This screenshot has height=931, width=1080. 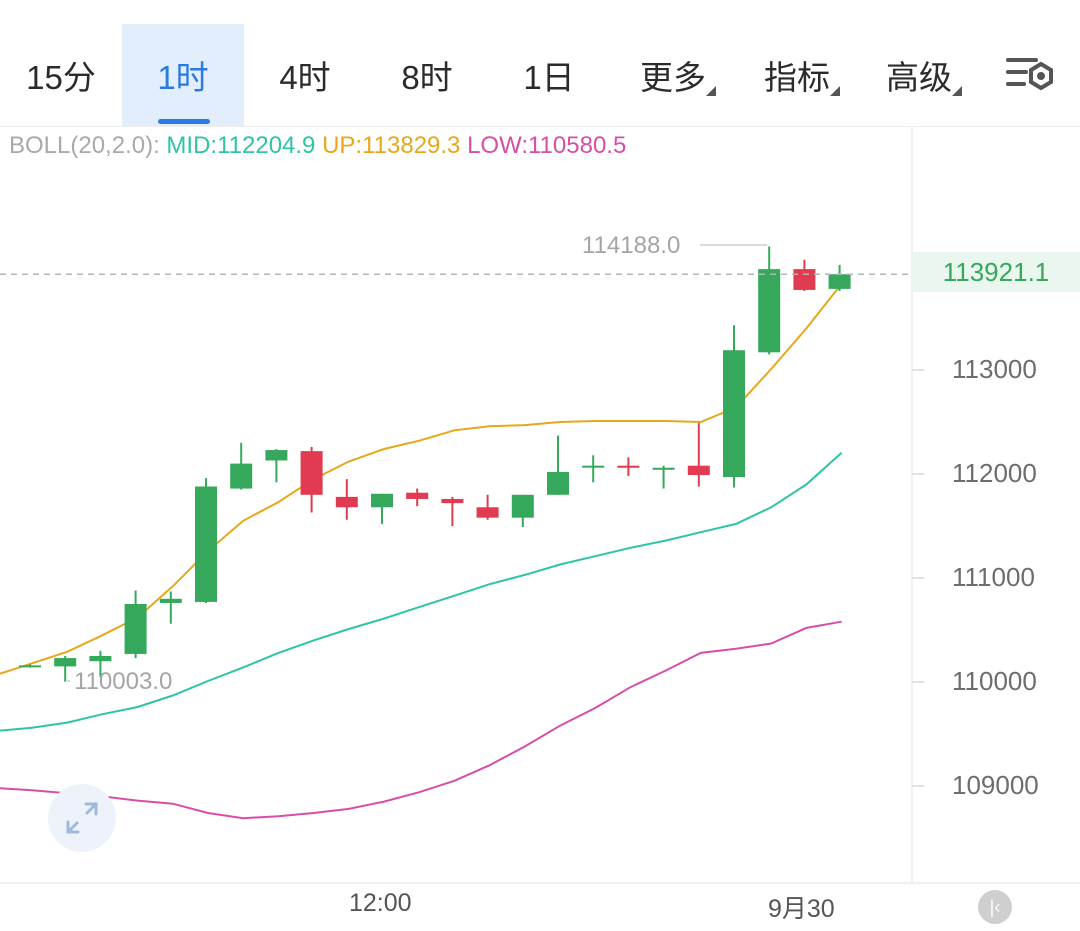 I want to click on chevron-left-bar-icon: |‹, so click(x=995, y=906).